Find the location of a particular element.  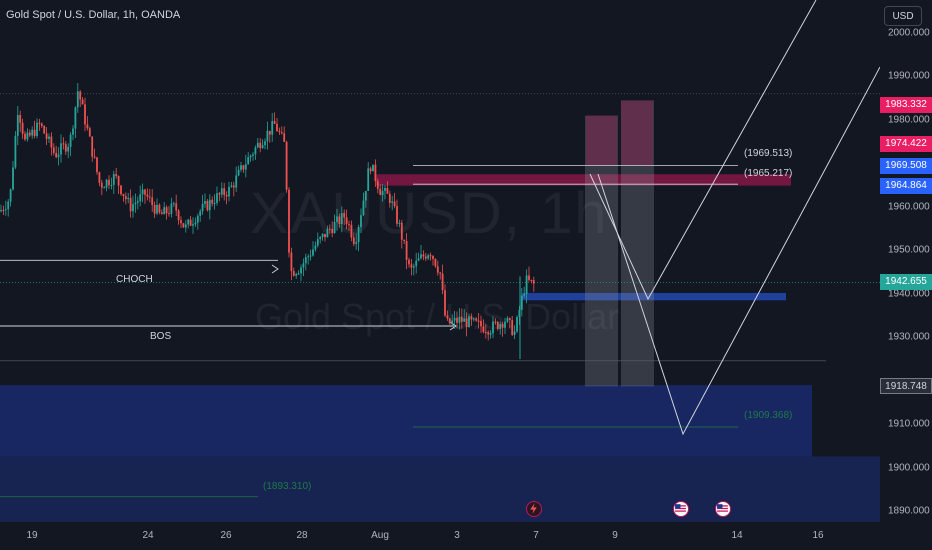

price-tick: 1990.000 is located at coordinates (909, 76).